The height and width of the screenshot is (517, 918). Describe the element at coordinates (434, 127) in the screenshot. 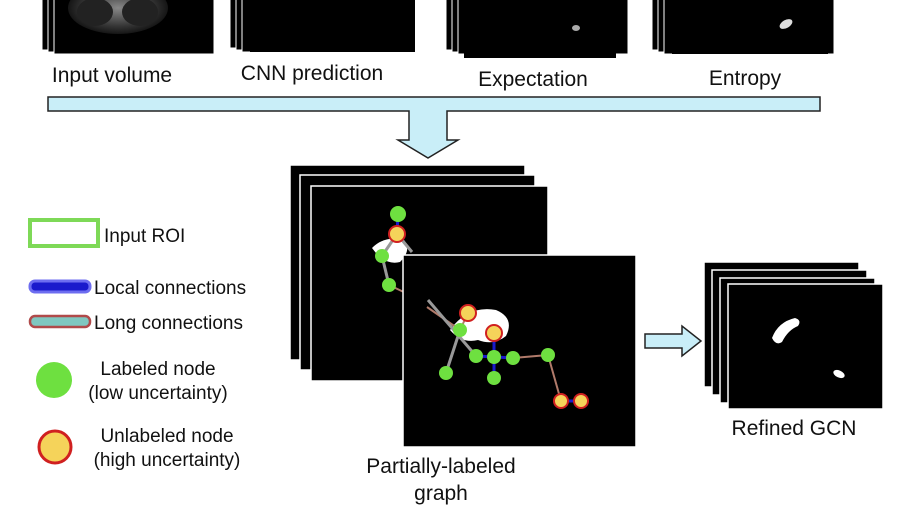

I see `merge-arrow` at that location.